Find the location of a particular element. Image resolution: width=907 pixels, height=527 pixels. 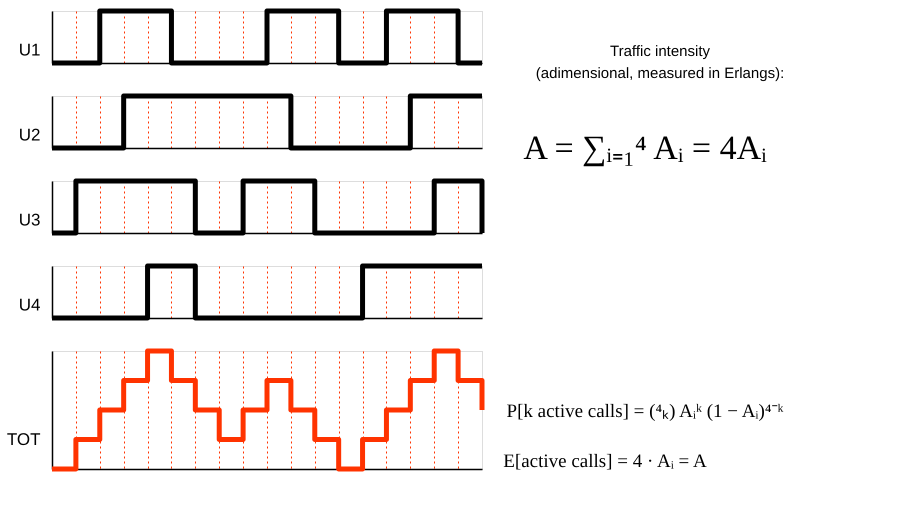

y-axis-title: U1 is located at coordinates (29, 50).